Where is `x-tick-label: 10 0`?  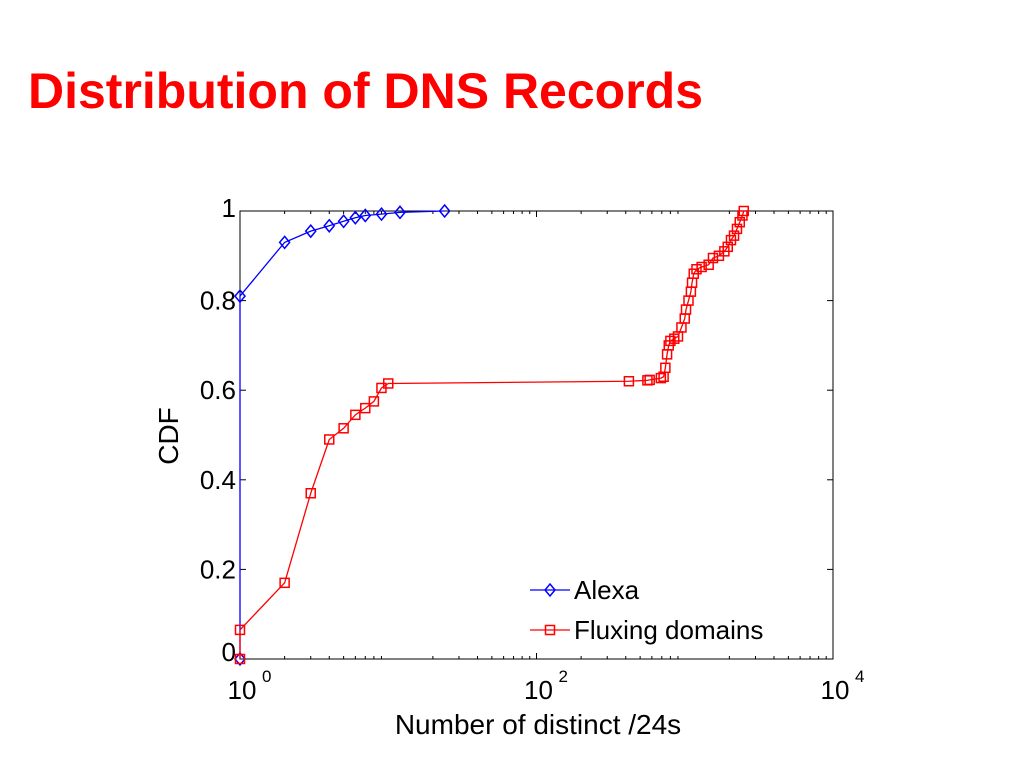
x-tick-label: 10 0 is located at coordinates (250, 686).